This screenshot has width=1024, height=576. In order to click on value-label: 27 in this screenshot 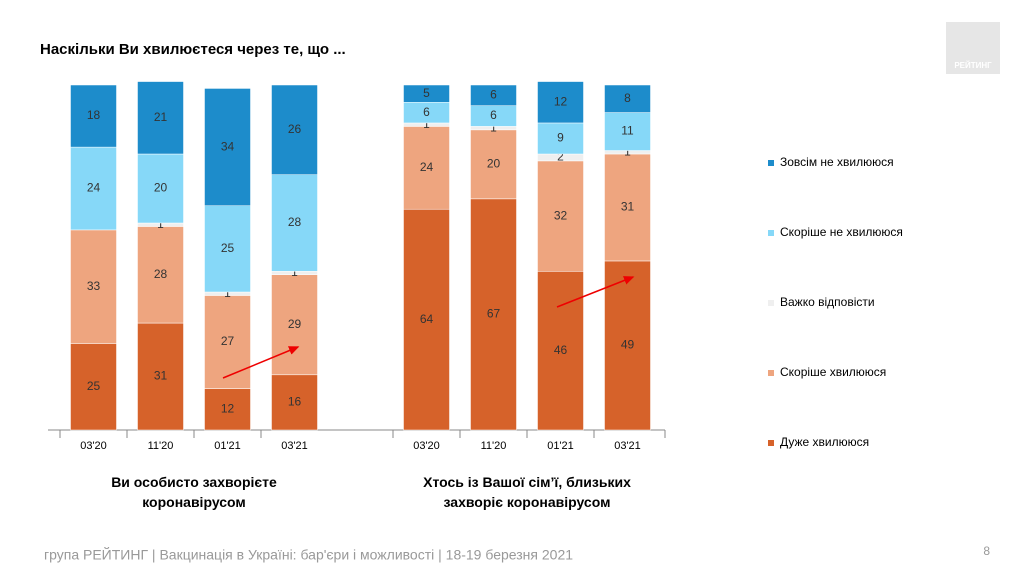, I will do `click(228, 341)`.